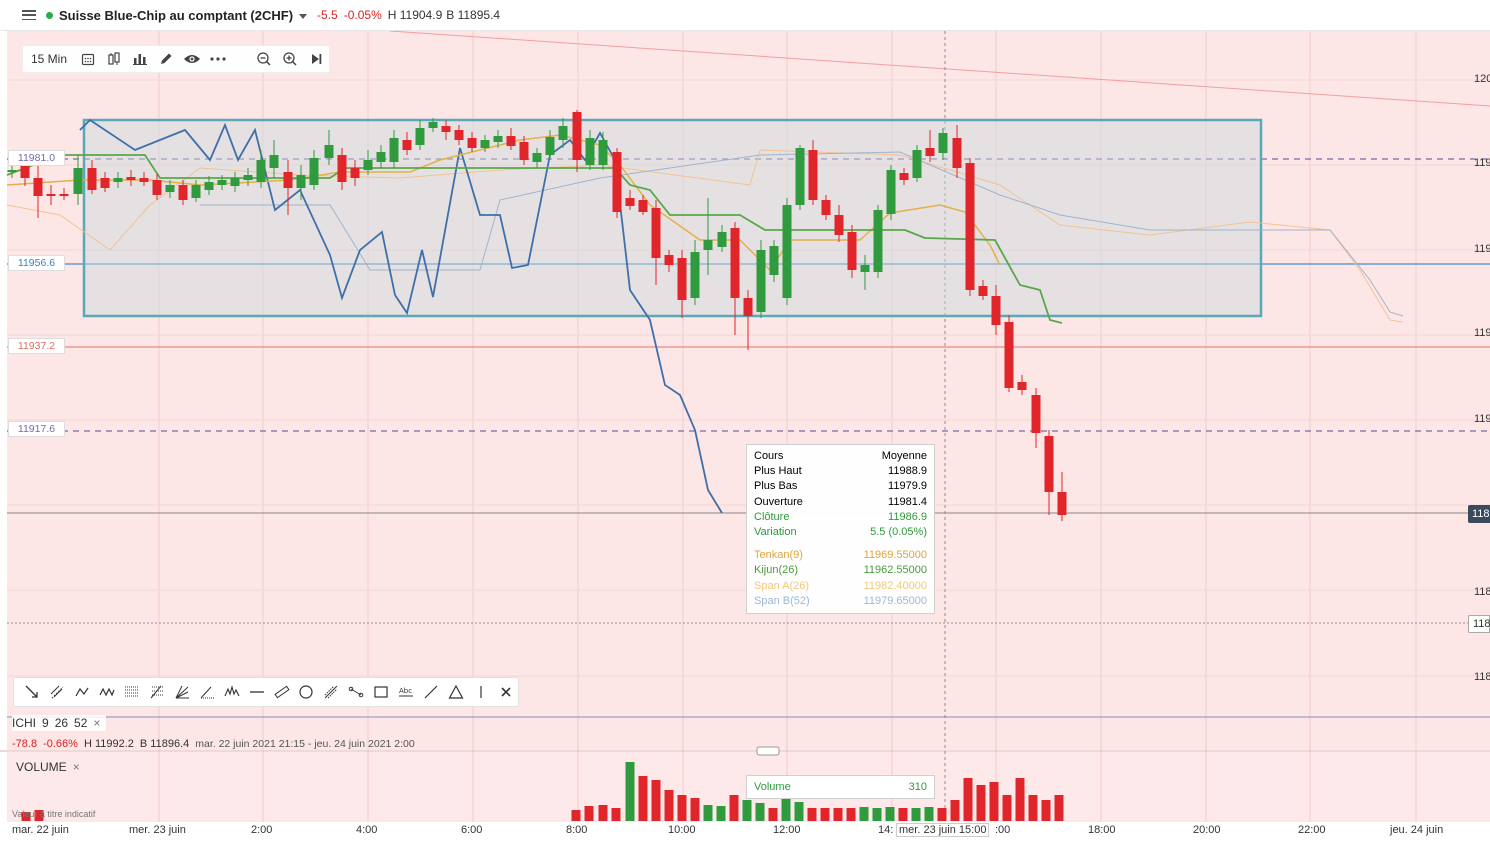 The width and height of the screenshot is (1490, 848). I want to click on tooltip-value: 5.5 (0.05%), so click(898, 532).